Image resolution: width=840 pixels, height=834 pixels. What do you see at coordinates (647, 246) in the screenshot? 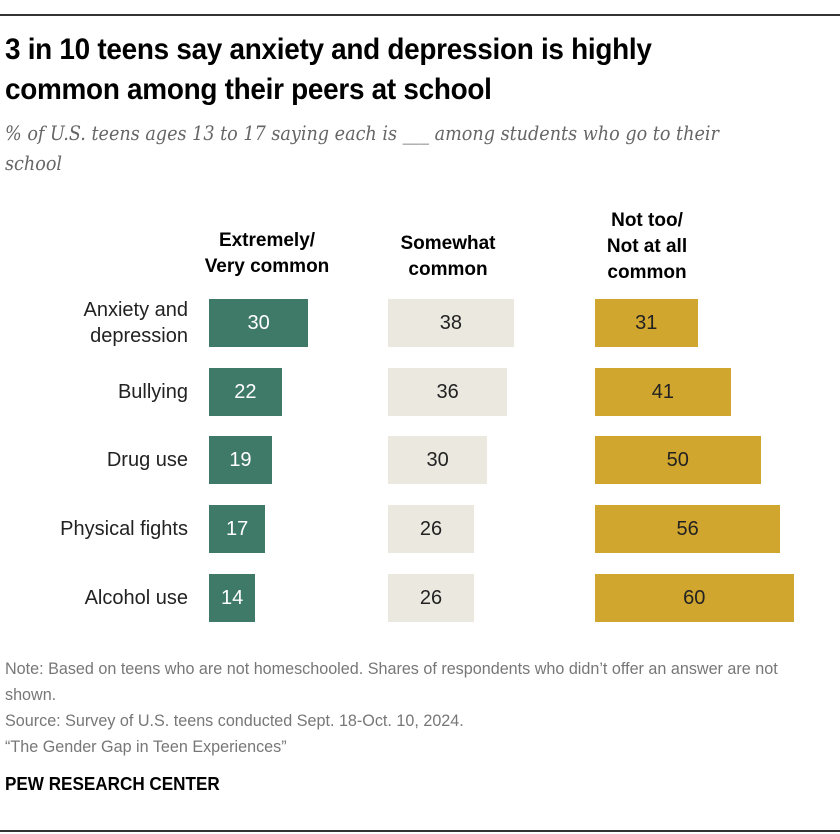
I see `column-header: Not too/Not at all common` at bounding box center [647, 246].